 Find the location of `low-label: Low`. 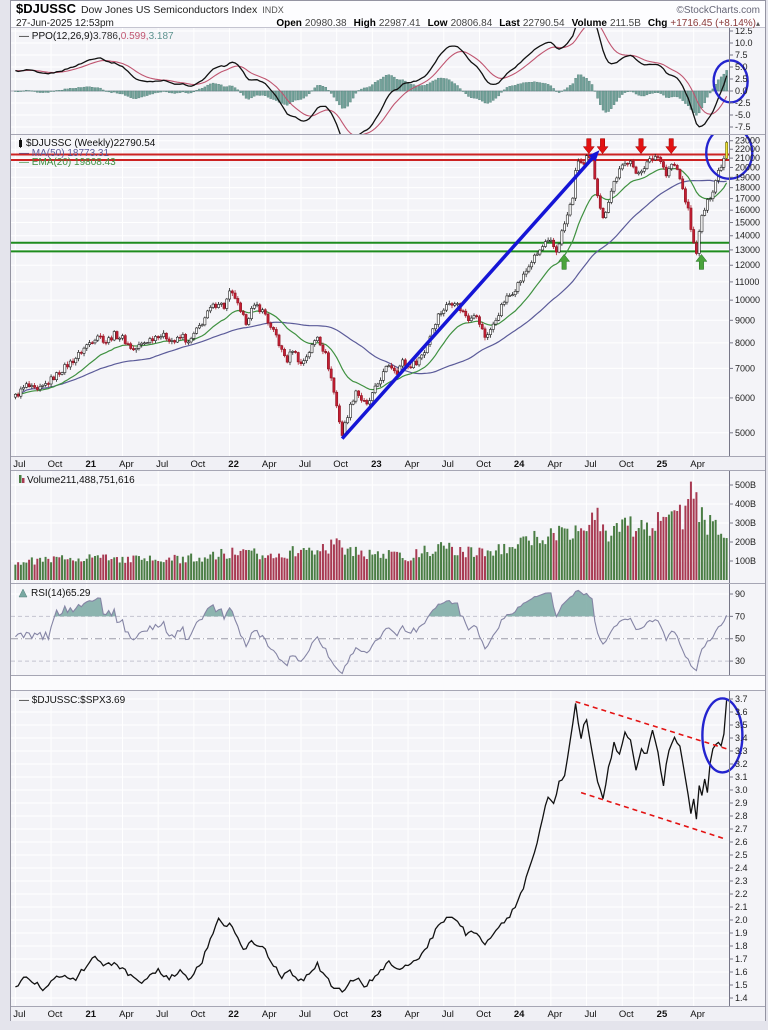

low-label: Low is located at coordinates (437, 23).